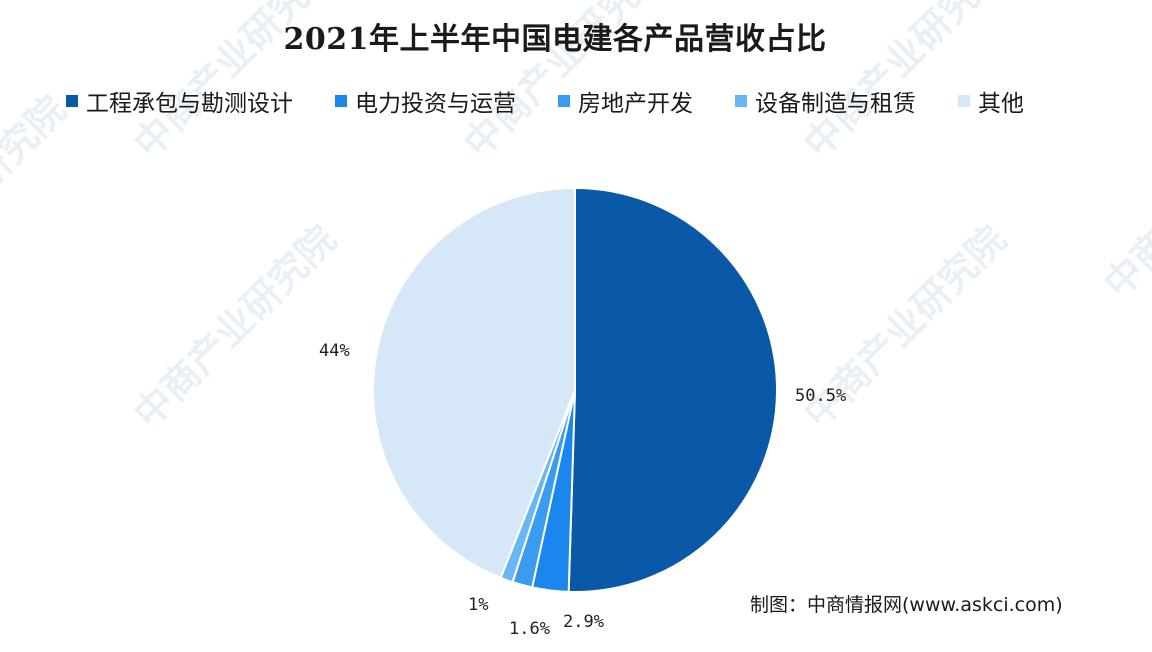 The width and height of the screenshot is (1152, 652). What do you see at coordinates (555, 39) in the screenshot?
I see `chart-title: 2021年上半年中国电建各产品营收占比` at bounding box center [555, 39].